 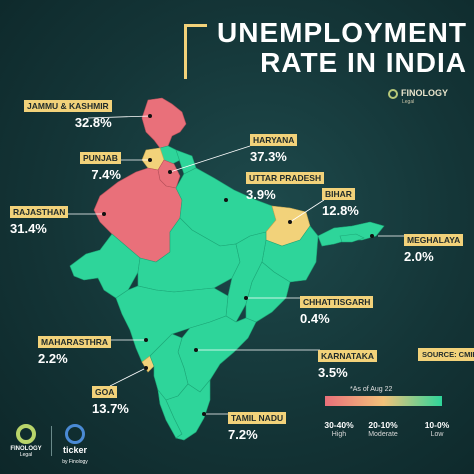 What do you see at coordinates (105, 266) in the screenshot?
I see `state-gujarat` at bounding box center [105, 266].